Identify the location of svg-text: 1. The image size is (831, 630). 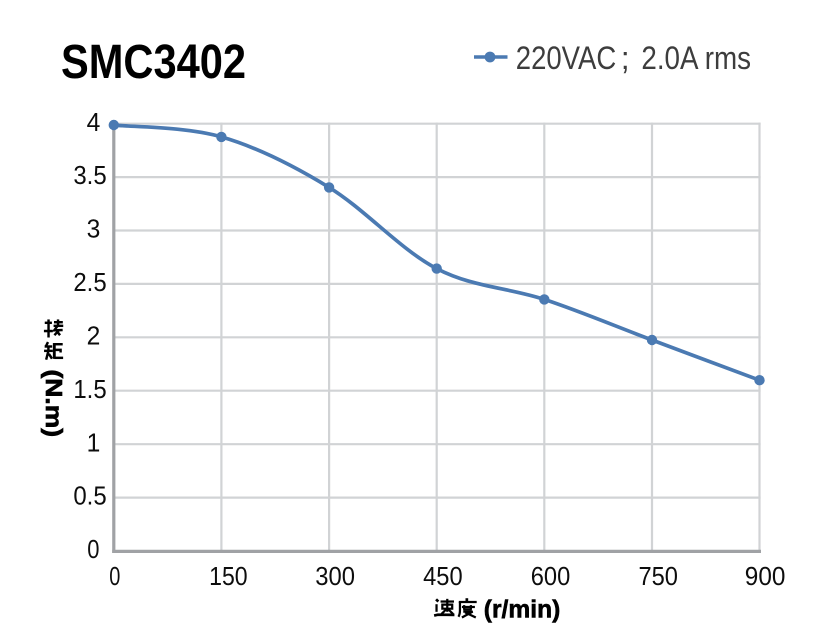
(94, 442).